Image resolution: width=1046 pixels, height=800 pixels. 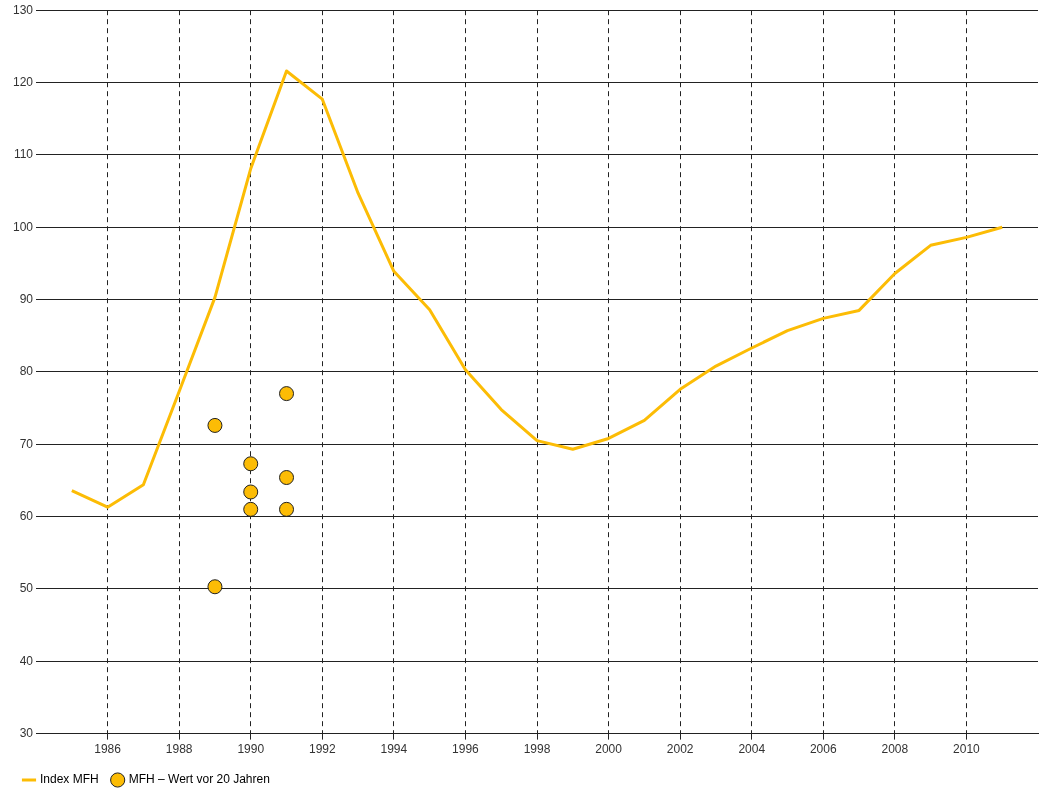 I want to click on legend-label: Index MFH, so click(x=69, y=779).